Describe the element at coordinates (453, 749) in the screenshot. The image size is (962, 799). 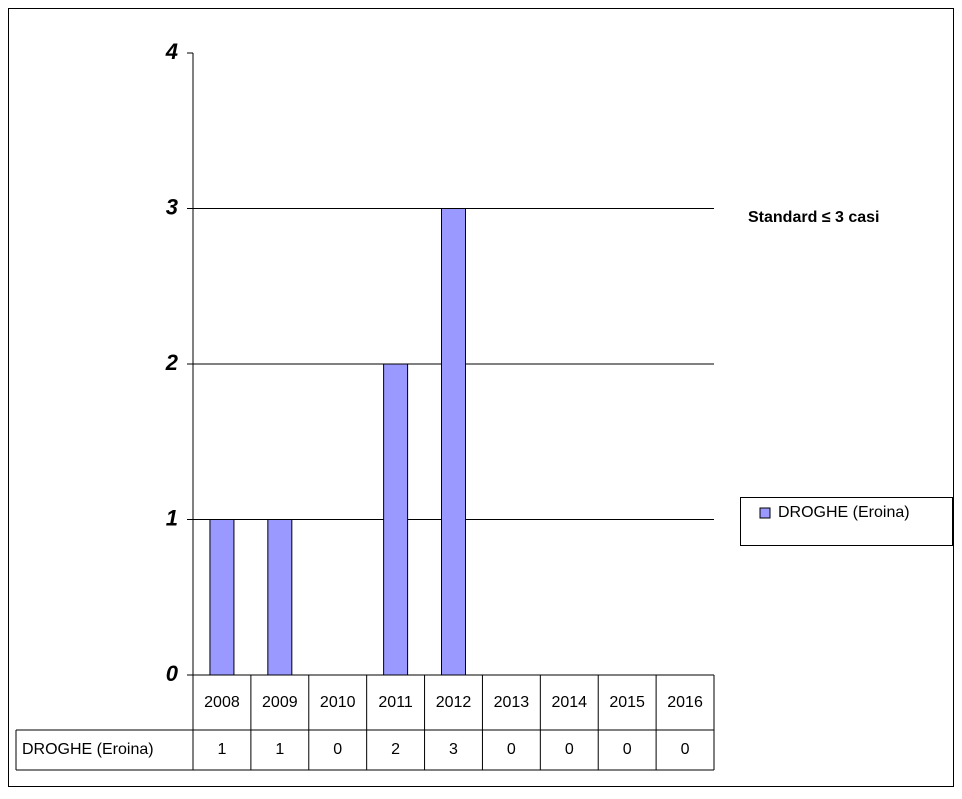
I see `table-value: 3` at that location.